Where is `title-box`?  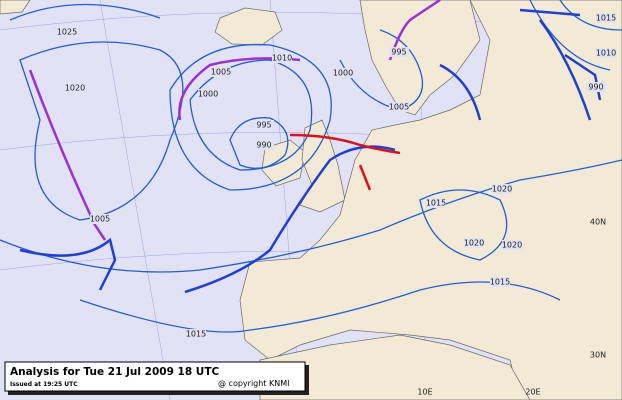
title-box is located at coordinates (155, 376).